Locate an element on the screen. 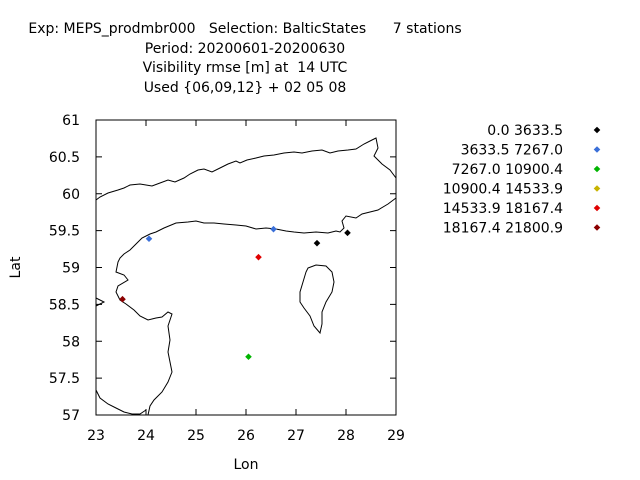  y-tick-label: 58.5 is located at coordinates (64, 305).